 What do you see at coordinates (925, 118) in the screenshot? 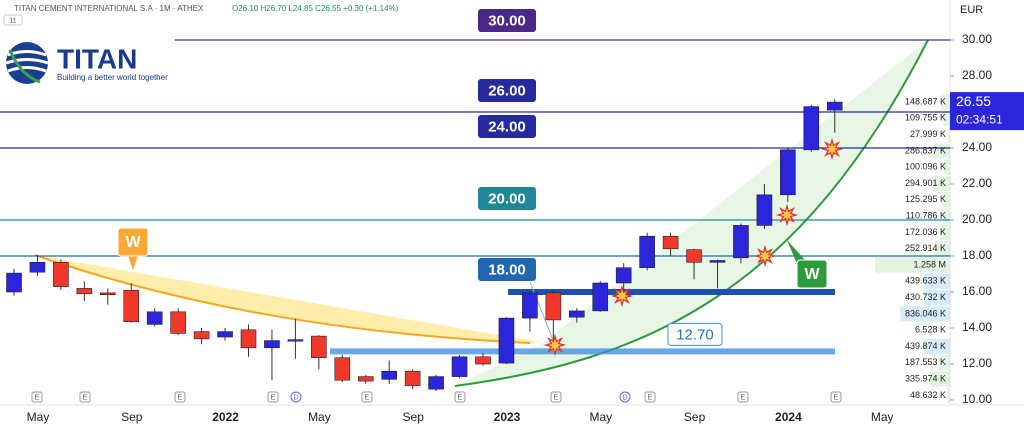
I see `volume-label: 109.755 K` at bounding box center [925, 118].